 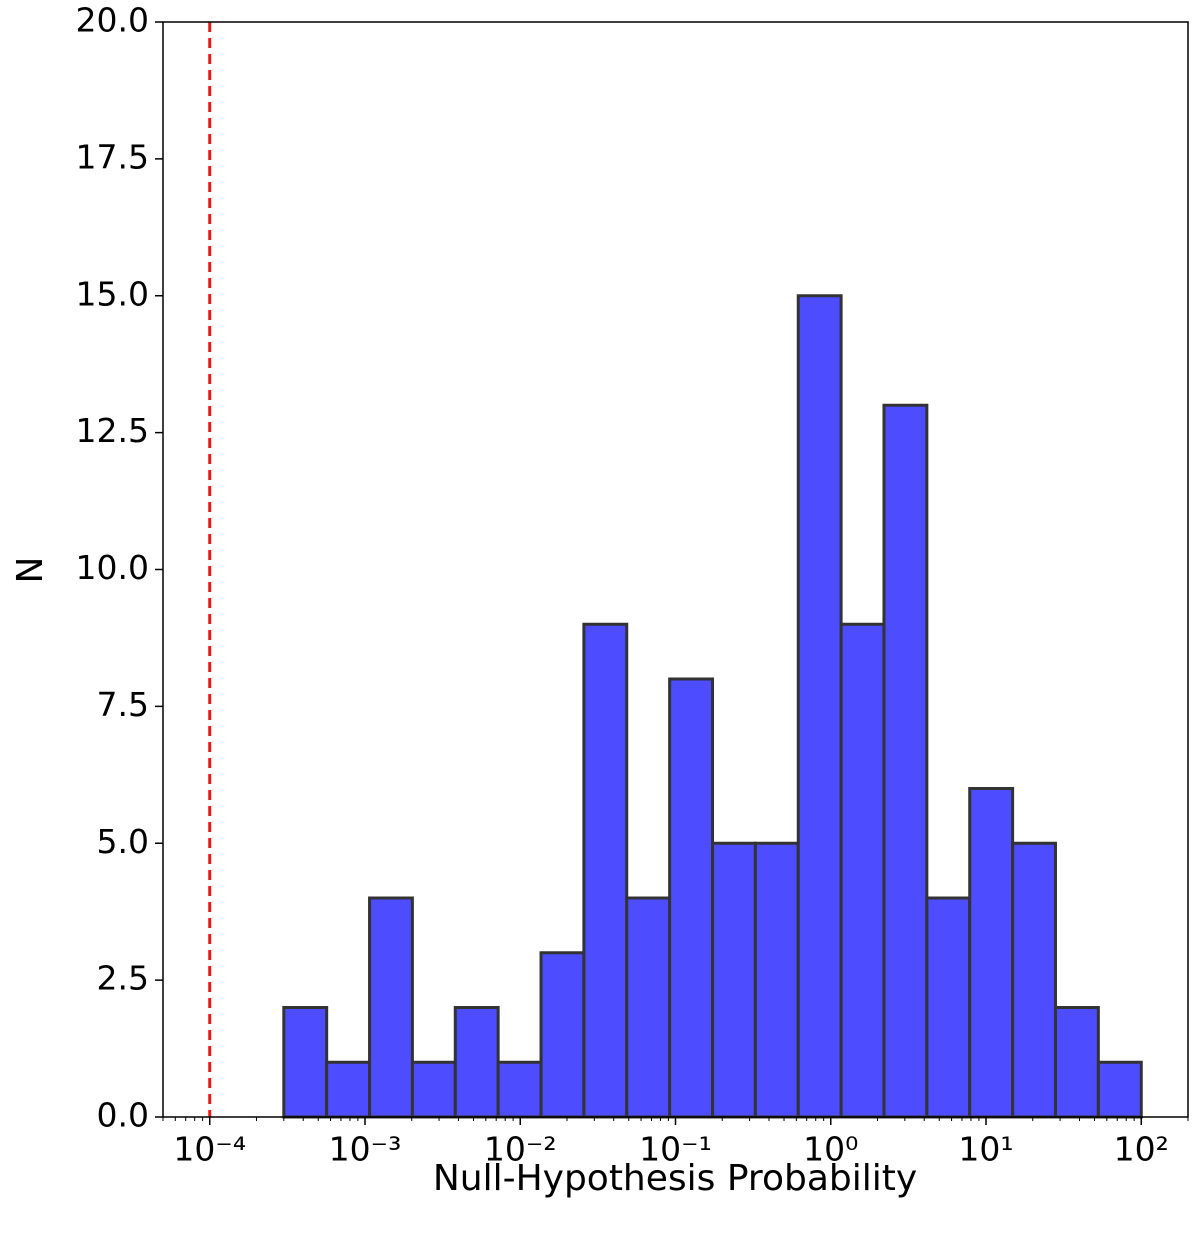 What do you see at coordinates (123, 841) in the screenshot?
I see `y-tick-label: 5.0` at bounding box center [123, 841].